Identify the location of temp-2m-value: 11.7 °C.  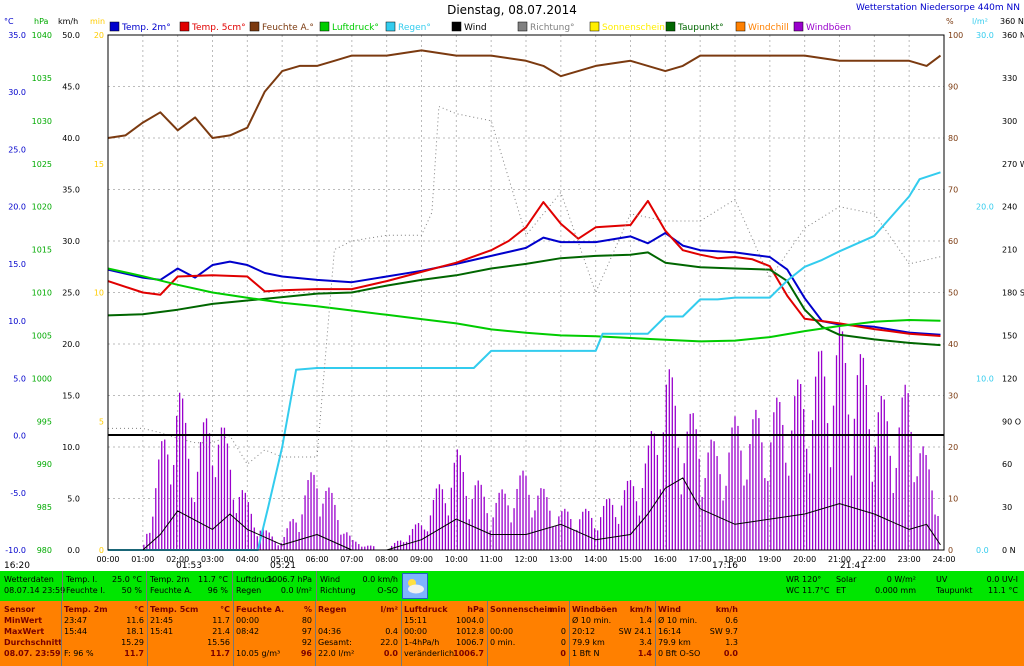
(213, 579).